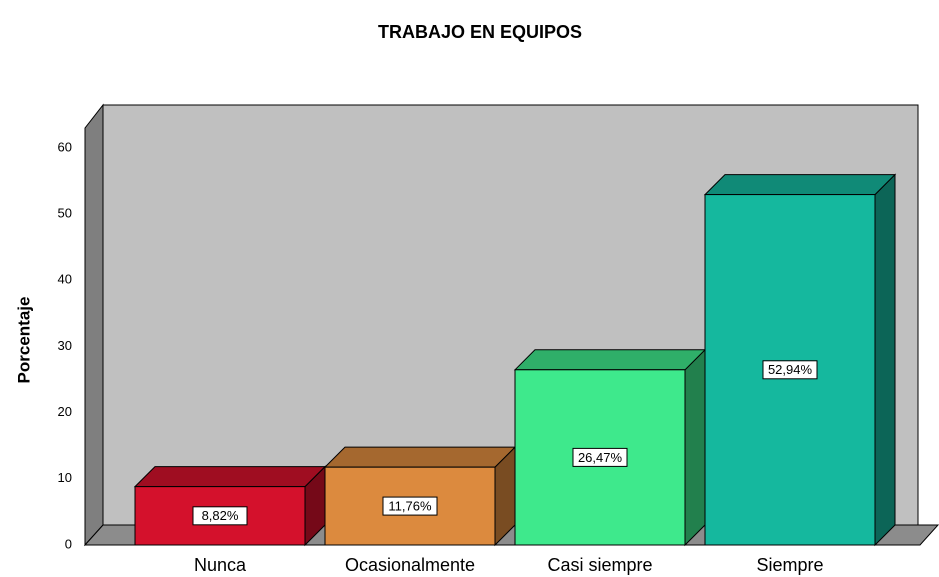 This screenshot has height=577, width=939. Describe the element at coordinates (480, 32) in the screenshot. I see `chart-title: TRABAJO EN EQUIPOS` at that location.